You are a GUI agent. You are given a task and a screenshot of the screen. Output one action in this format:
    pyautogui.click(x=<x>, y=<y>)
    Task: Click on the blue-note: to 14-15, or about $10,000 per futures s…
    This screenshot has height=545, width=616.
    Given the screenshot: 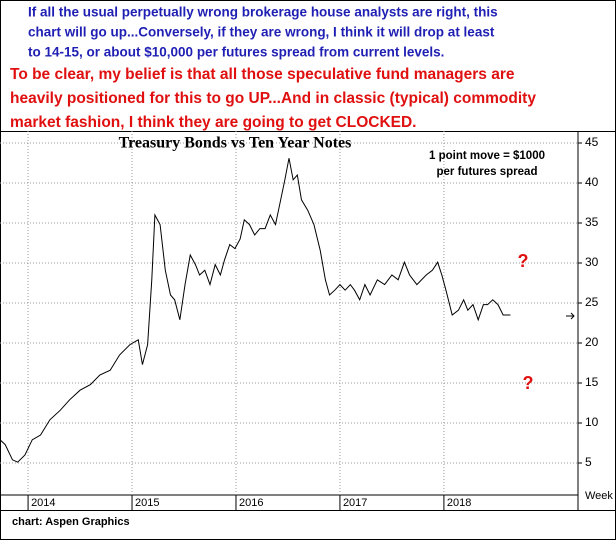 What is the action you would take?
    pyautogui.click(x=236, y=52)
    